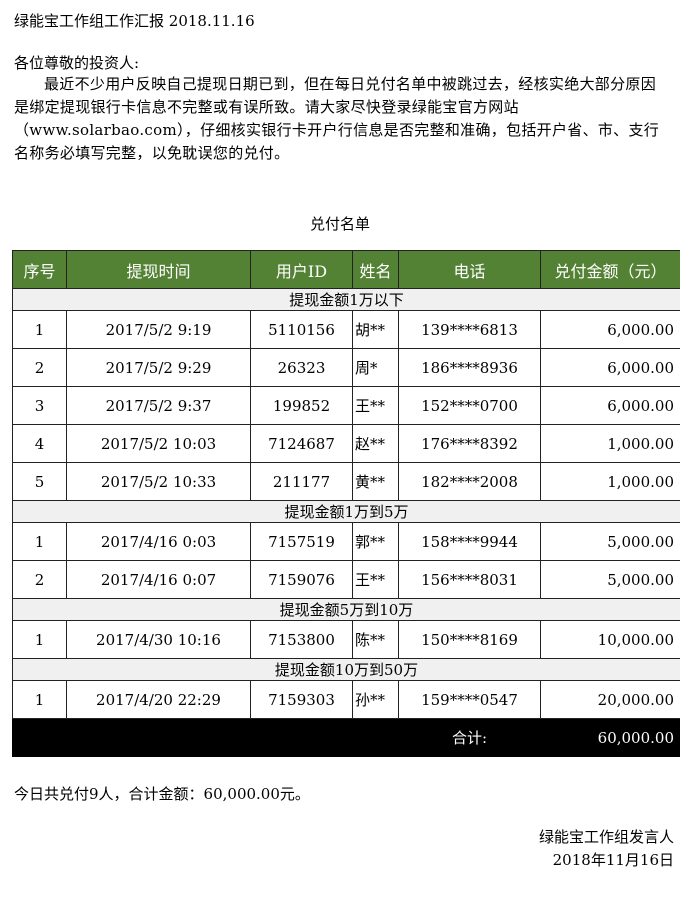 This screenshot has width=680, height=903. What do you see at coordinates (613, 860) in the screenshot?
I see `sign-date: 2018年11月16日` at bounding box center [613, 860].